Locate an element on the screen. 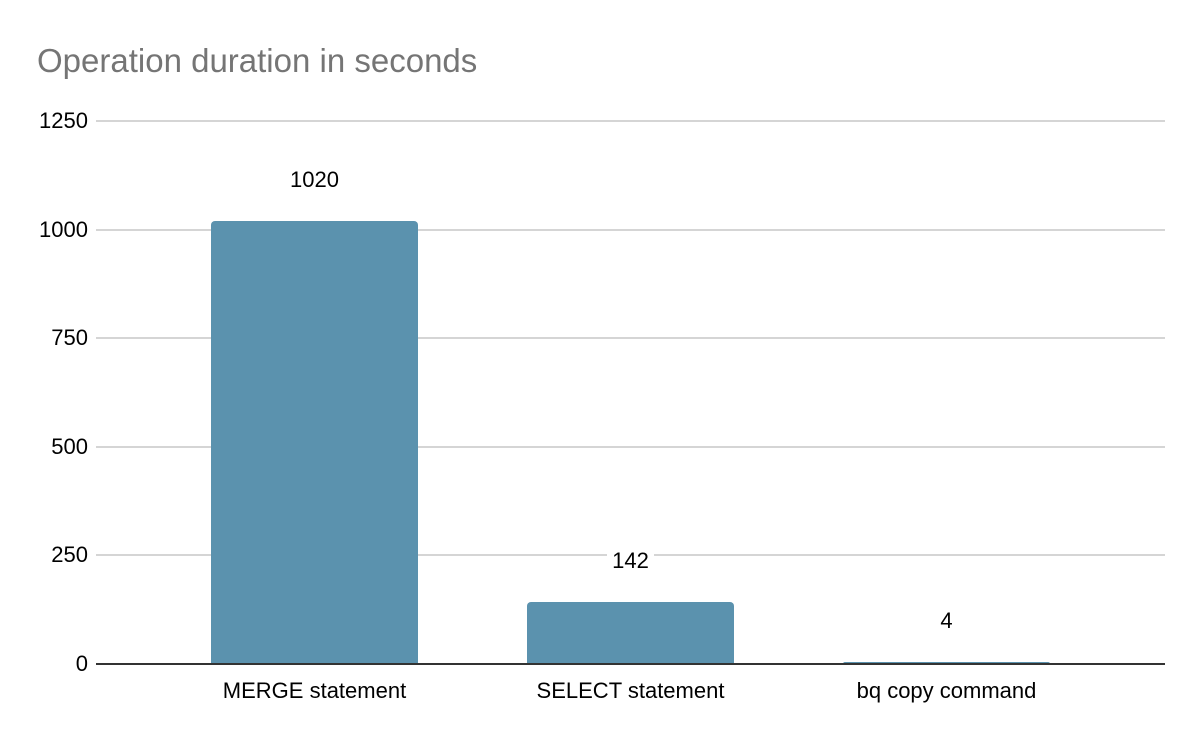 This screenshot has width=1200, height=742. bar-value-label-select-statement: 142 is located at coordinates (631, 561).